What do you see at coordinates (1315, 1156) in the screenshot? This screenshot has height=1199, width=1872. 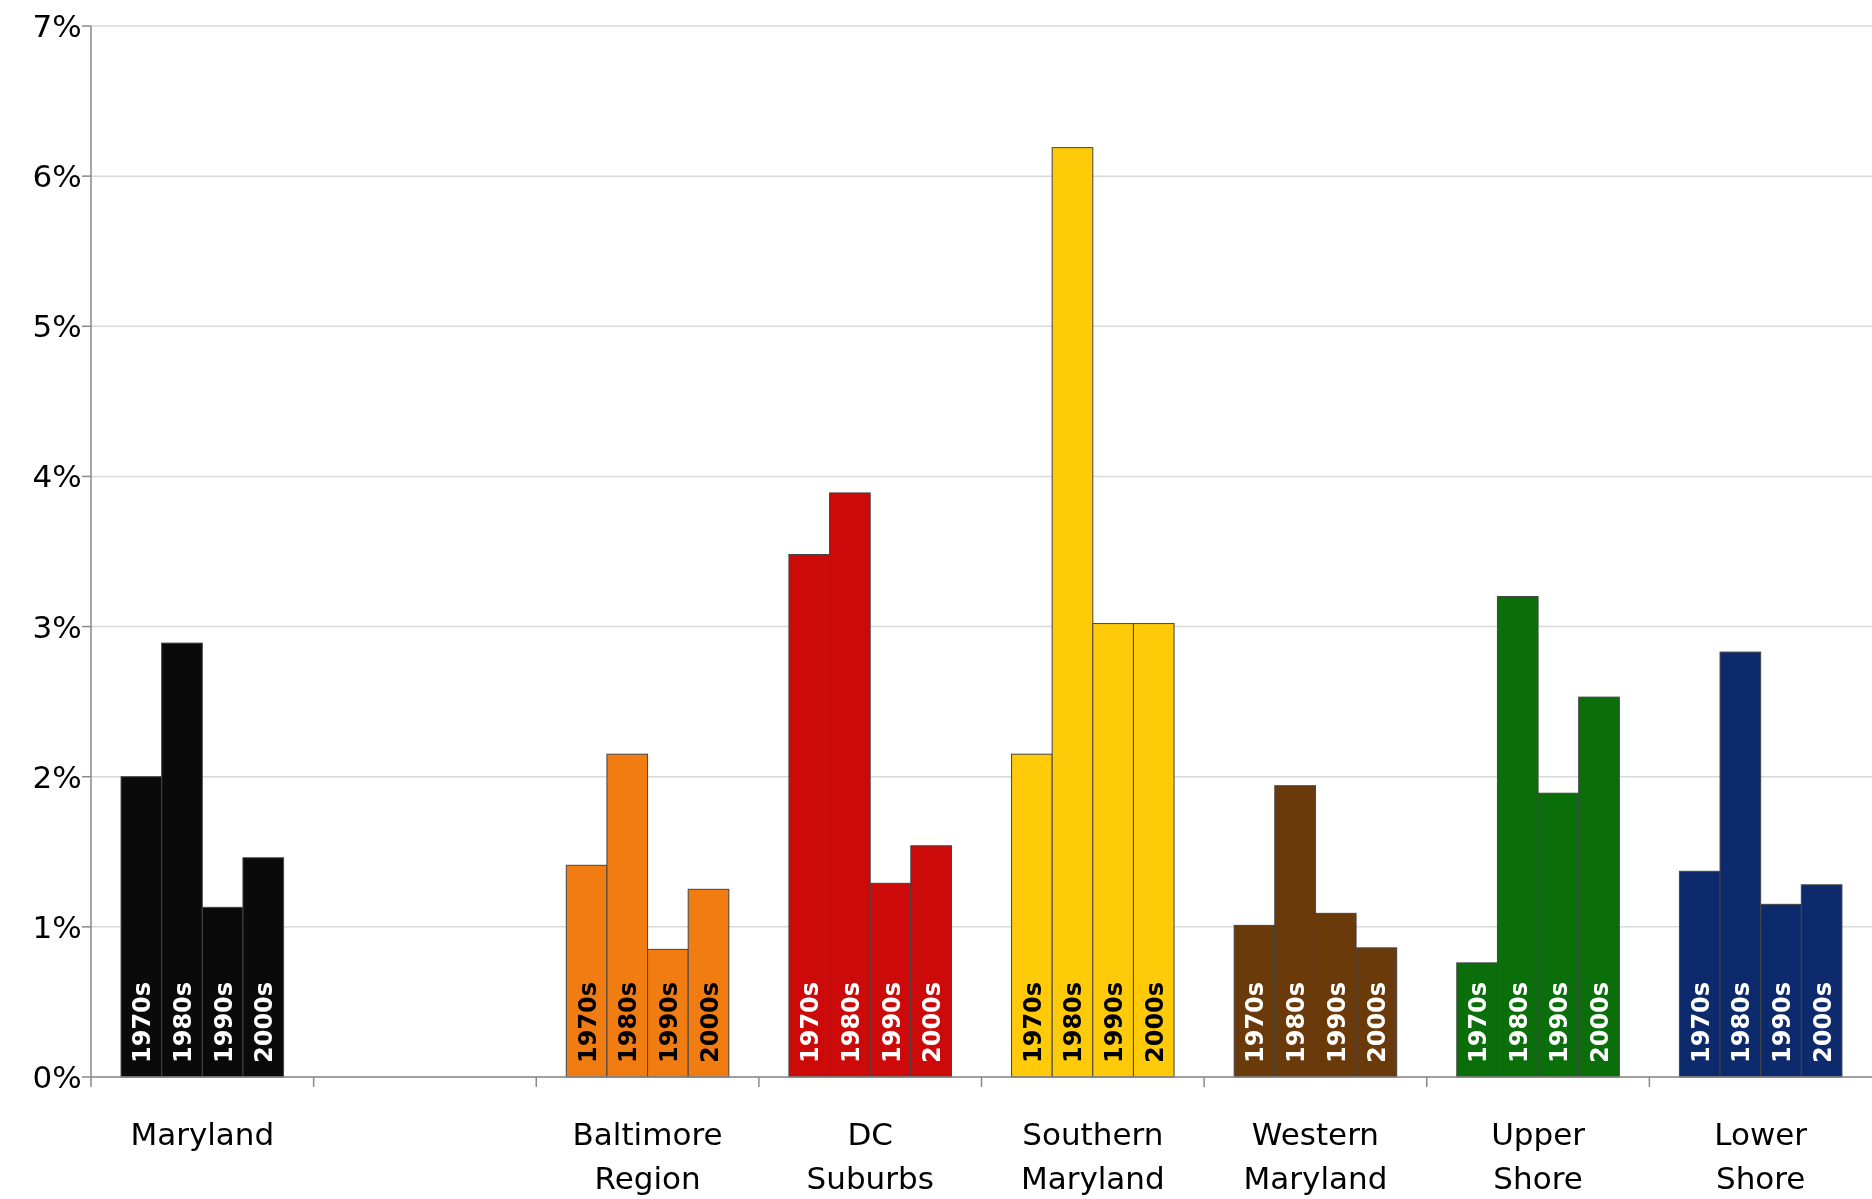 I see `x-tick-label: Western Maryland` at bounding box center [1315, 1156].